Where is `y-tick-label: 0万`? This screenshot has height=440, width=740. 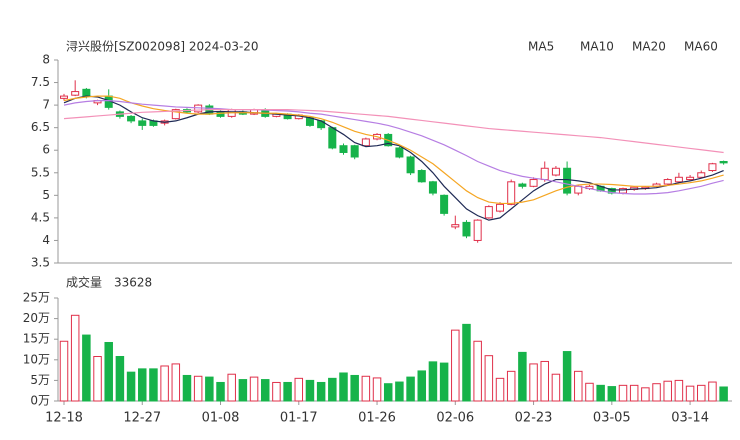
y-tick-label: 0万 is located at coordinates (40, 401).